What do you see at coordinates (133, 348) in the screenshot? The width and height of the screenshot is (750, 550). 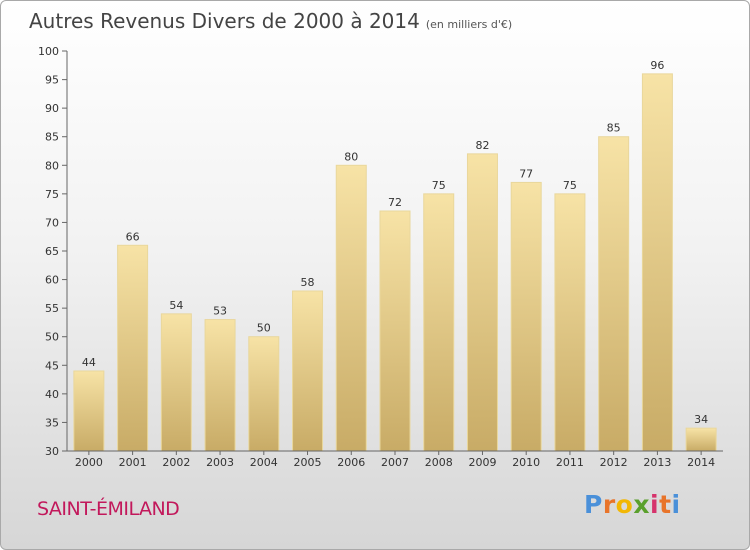 I see `bar-2001` at bounding box center [133, 348].